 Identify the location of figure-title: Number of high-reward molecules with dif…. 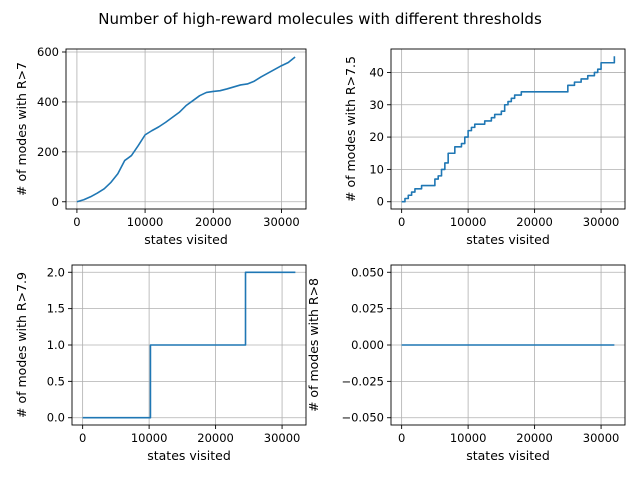
(320, 19).